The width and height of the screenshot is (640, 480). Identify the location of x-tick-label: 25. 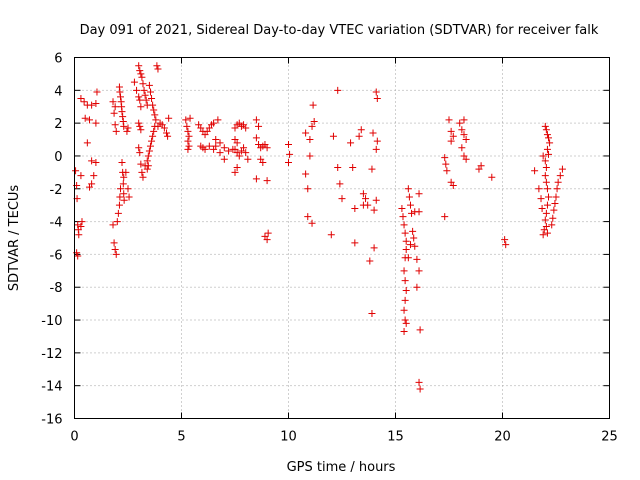
(609, 437).